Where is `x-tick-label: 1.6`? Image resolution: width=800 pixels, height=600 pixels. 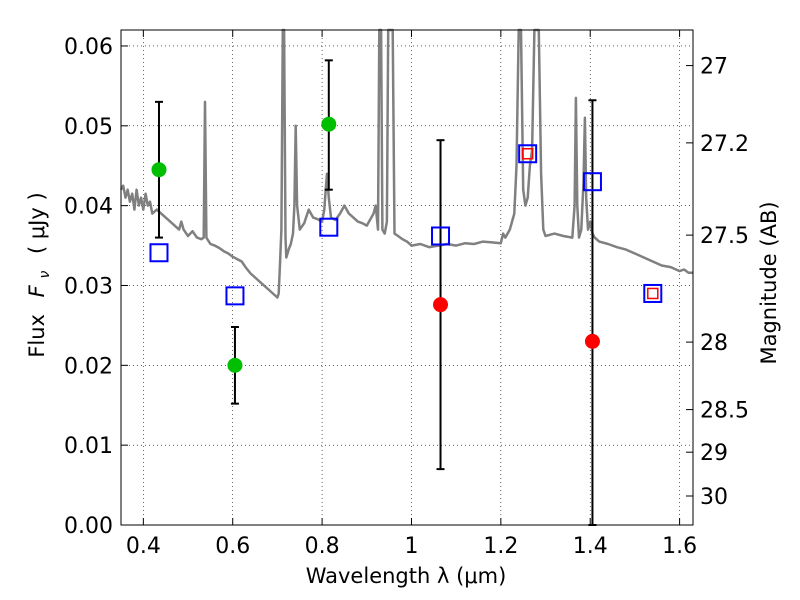 x-tick-label: 1.6 is located at coordinates (679, 546).